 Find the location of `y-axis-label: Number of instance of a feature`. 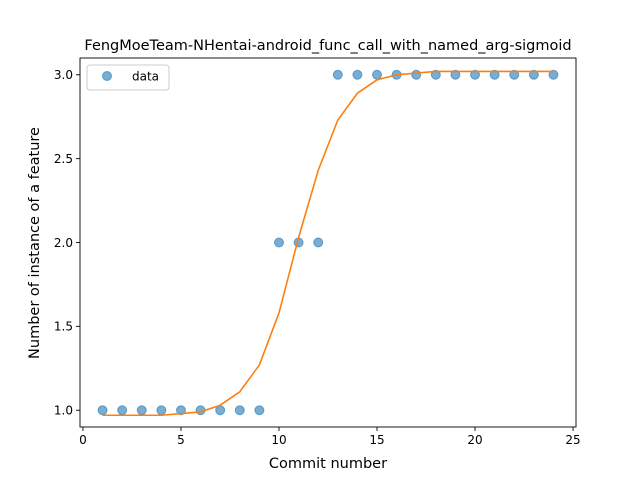

y-axis-label: Number of instance of a feature is located at coordinates (35, 243).